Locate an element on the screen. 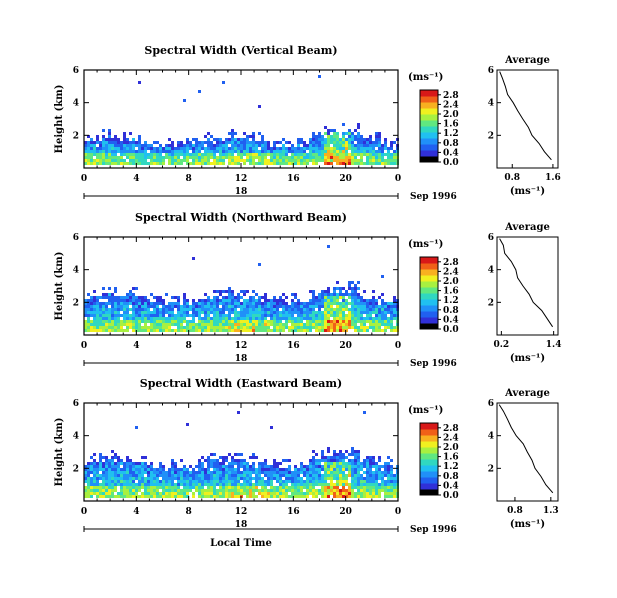 Image resolution: width=617 pixels, height=598 pixels. x-tick-label: 12 is located at coordinates (241, 179).